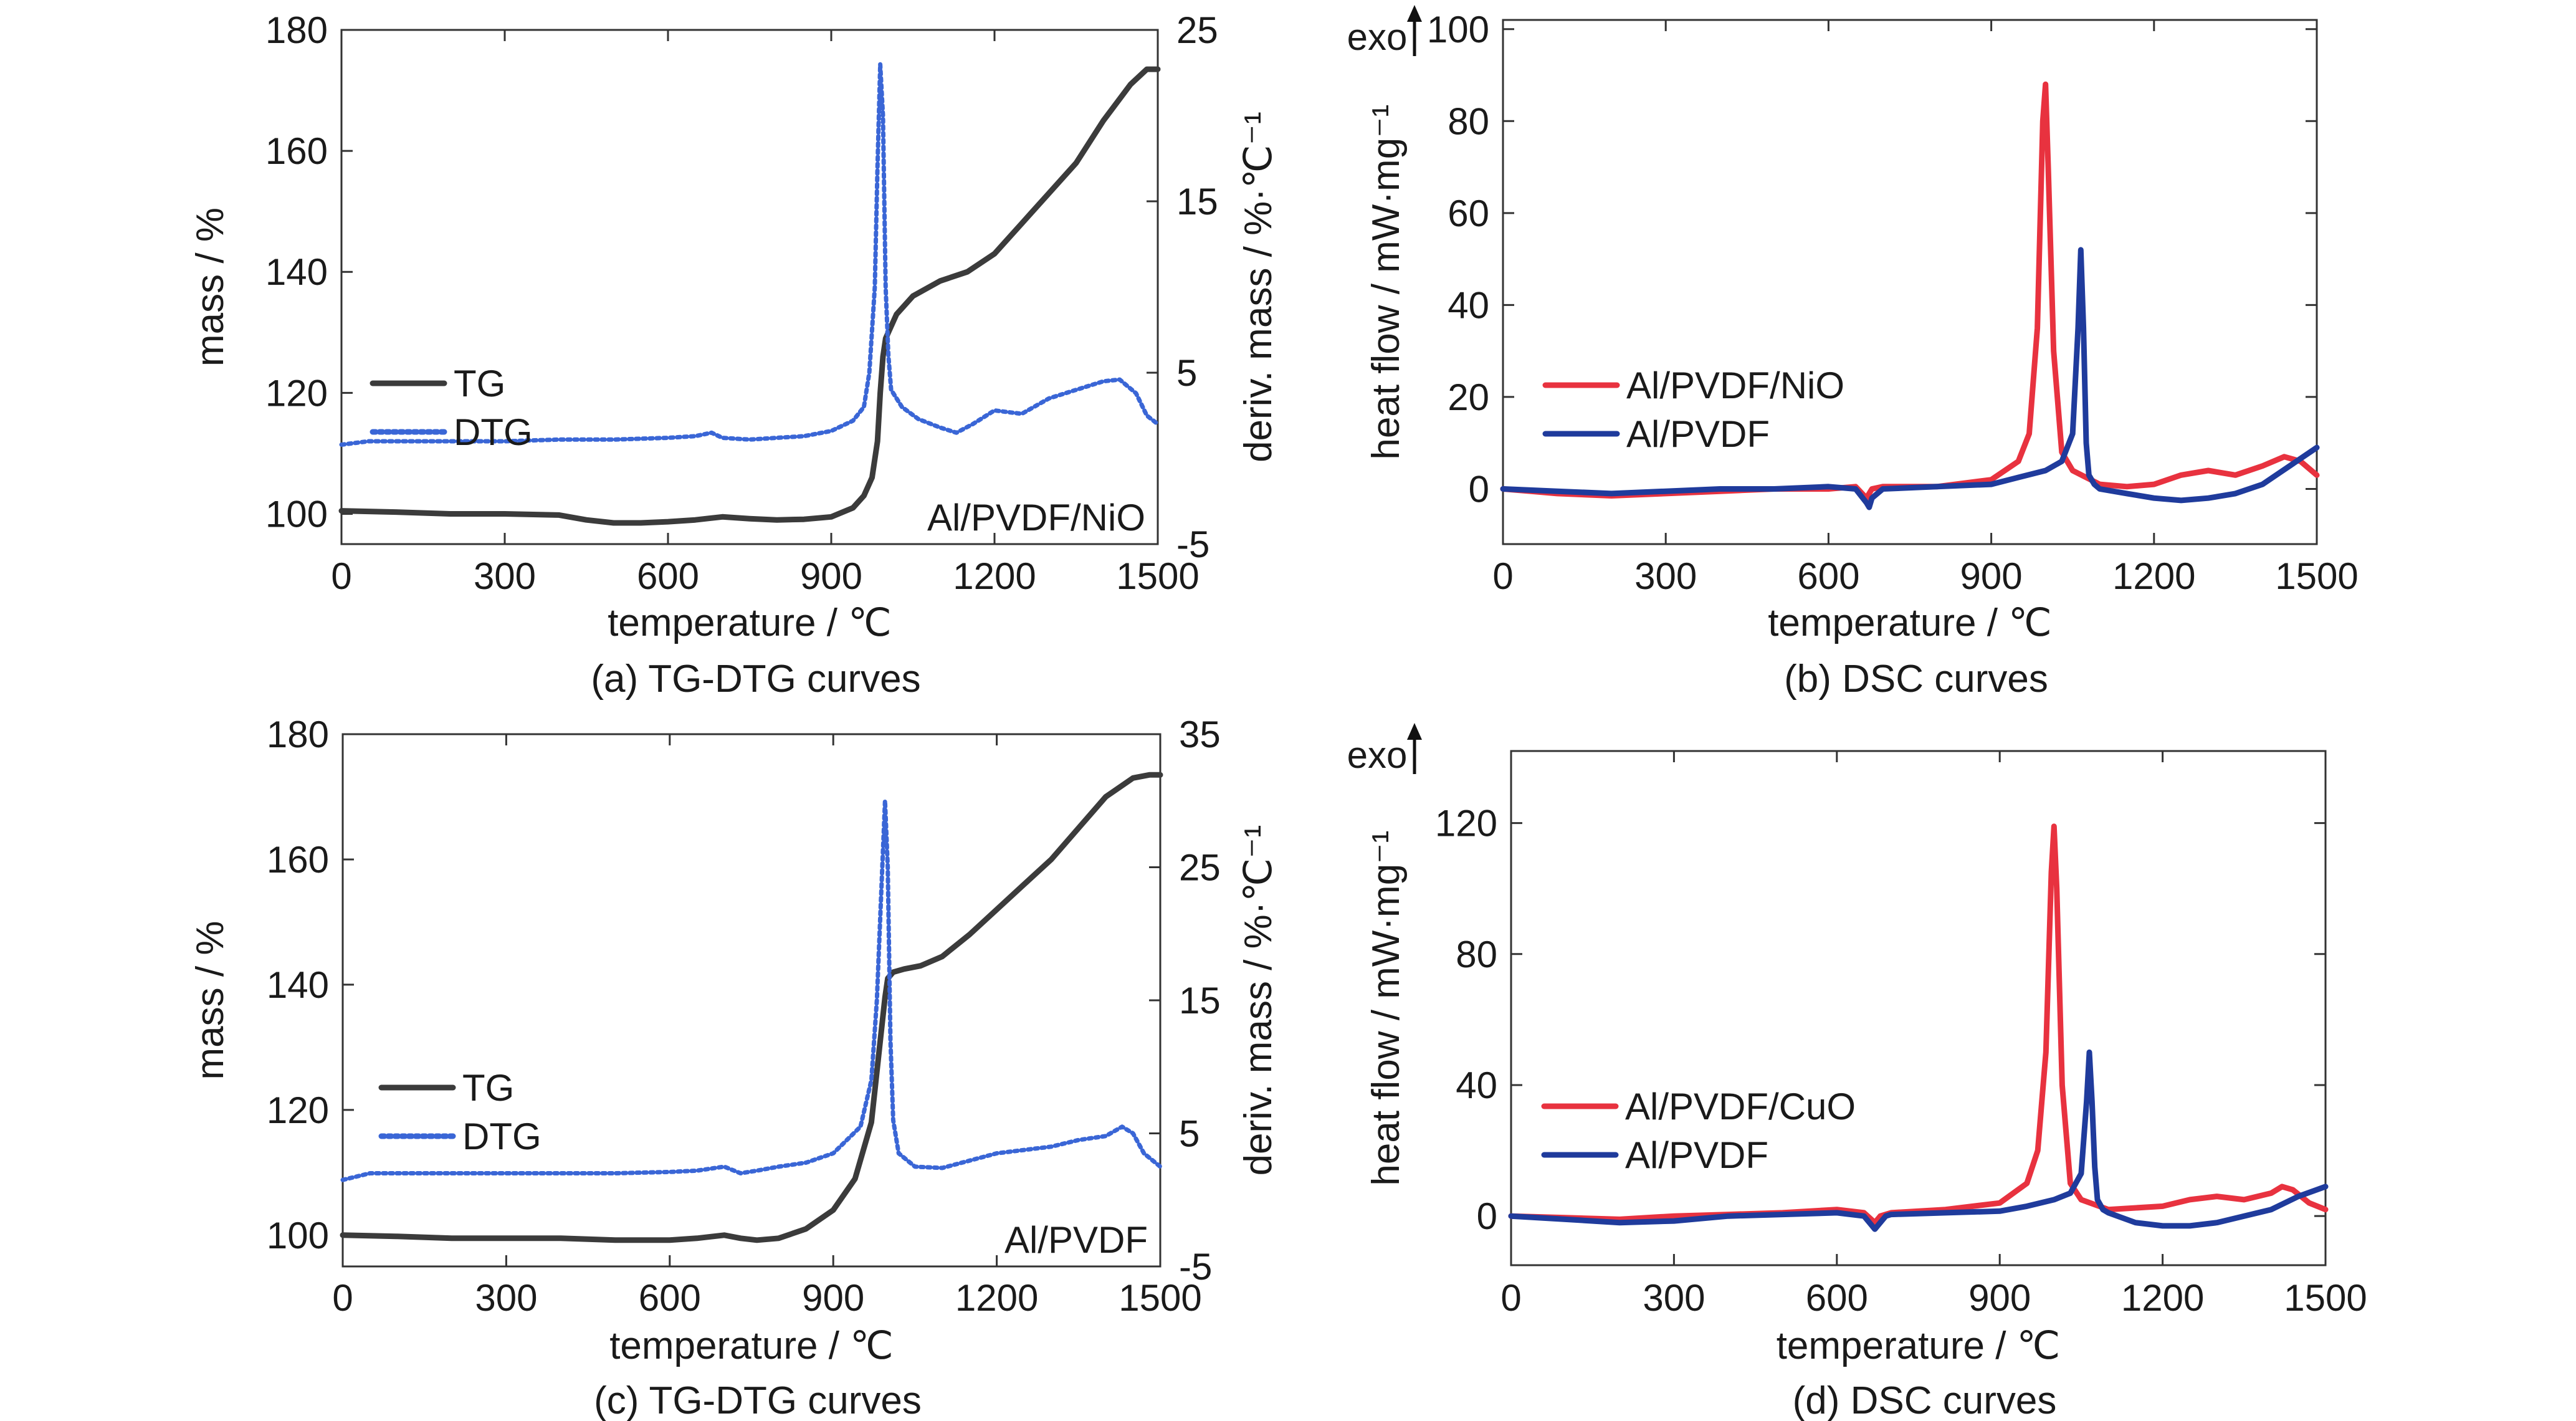 The image size is (2576, 1421). What do you see at coordinates (1925, 1400) in the screenshot?
I see `chart-caption: (d) DSC curves` at bounding box center [1925, 1400].